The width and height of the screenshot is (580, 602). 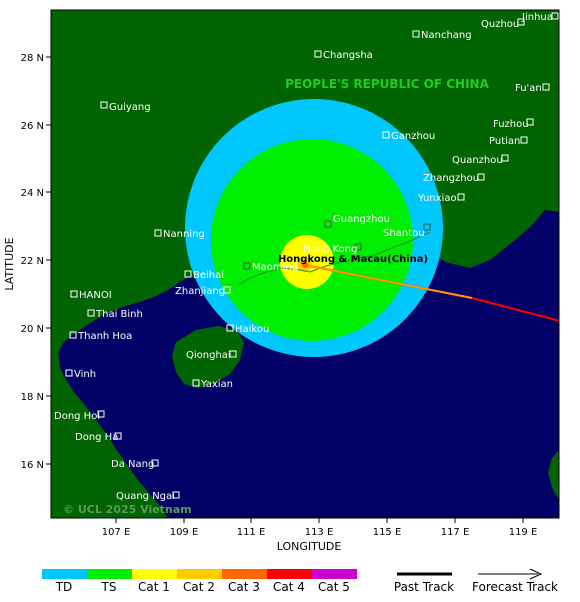 I want to click on y-tick-label: 28 N, so click(x=32, y=58).